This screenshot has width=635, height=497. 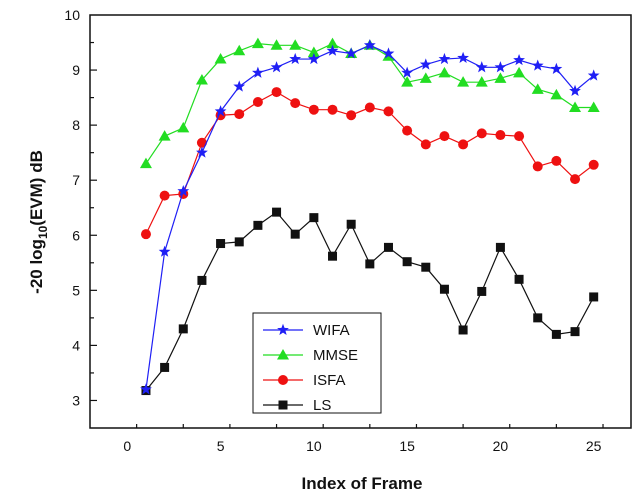 I want to click on y-tick-label: 10, so click(x=72, y=15).